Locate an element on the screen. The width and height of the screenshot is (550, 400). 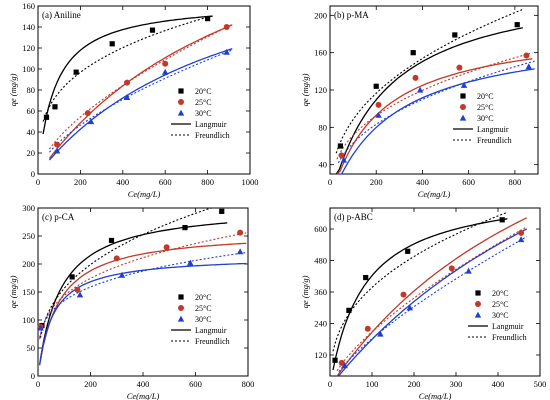
y-tick-label: 480 is located at coordinates (320, 261).